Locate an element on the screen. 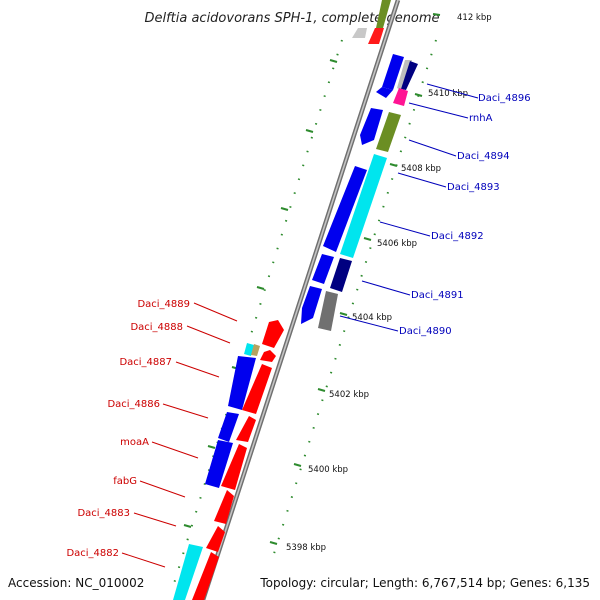 The width and height of the screenshot is (600, 600). accession-text: Accession: NC_010002 is located at coordinates (76, 583).